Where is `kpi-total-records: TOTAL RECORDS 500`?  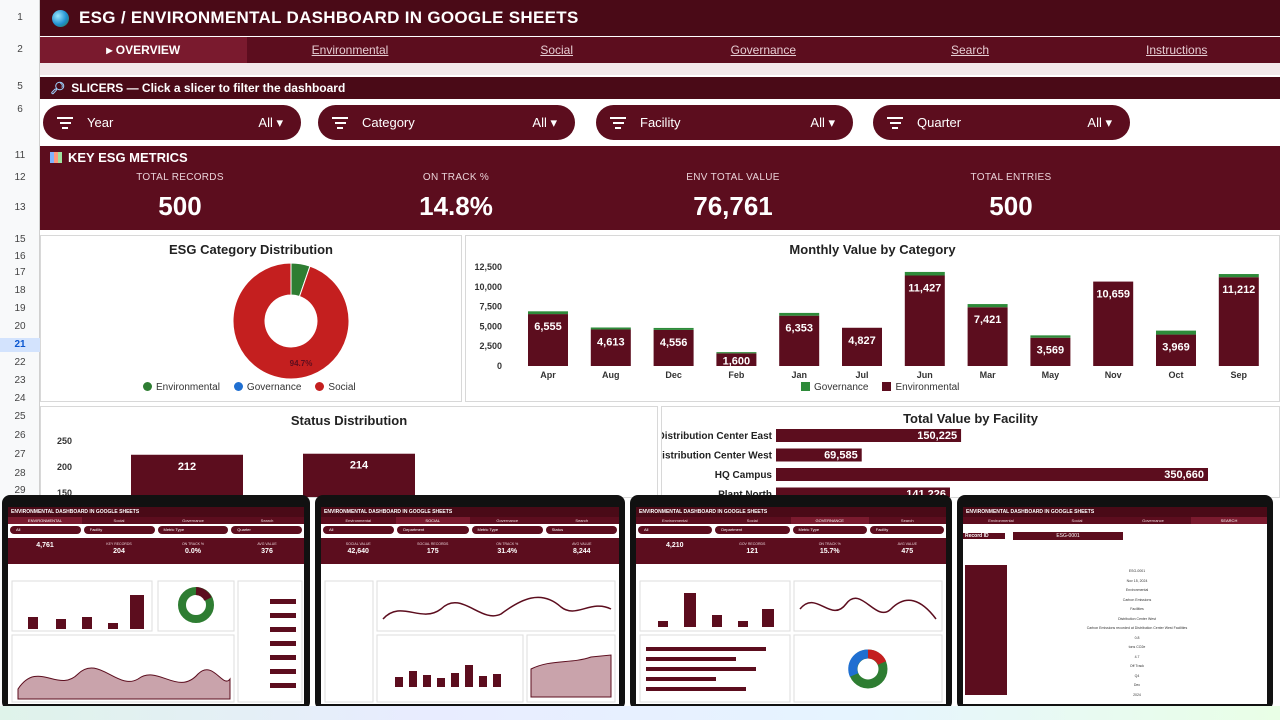
kpi-total-records: TOTAL RECORDS 500 is located at coordinates (180, 197).